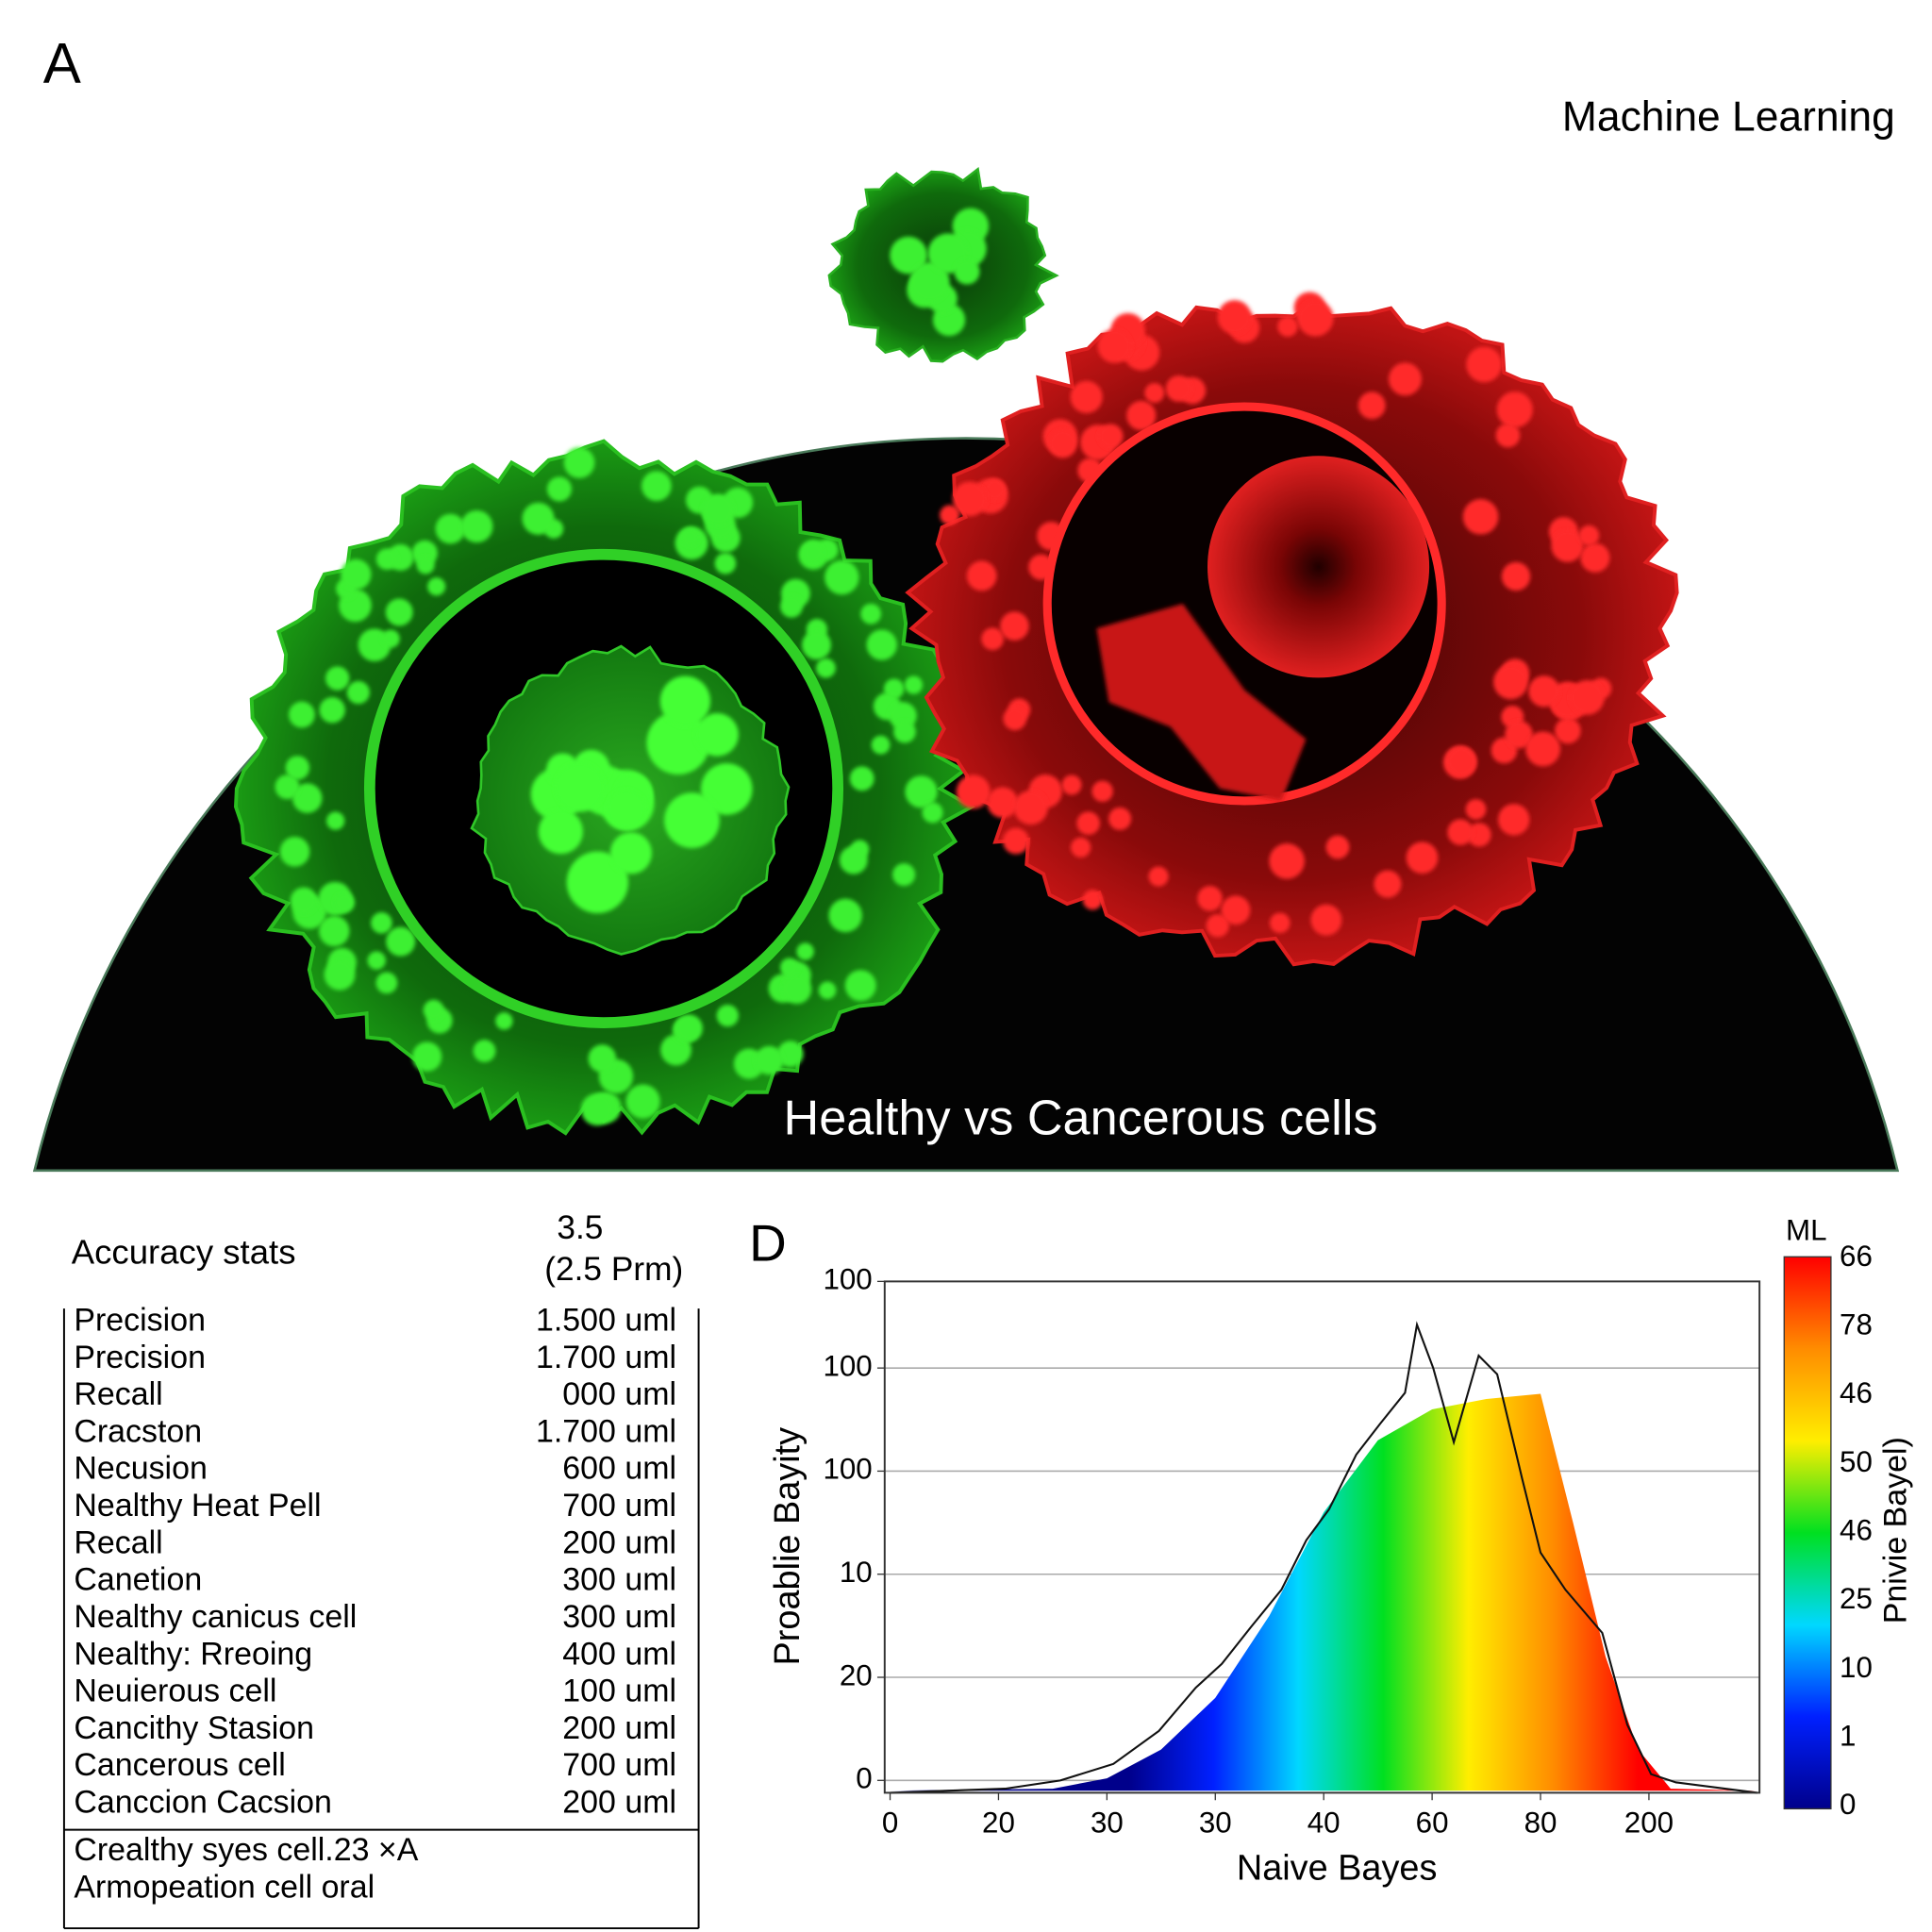 Image resolution: width=1932 pixels, height=1932 pixels. Describe the element at coordinates (118, 1542) in the screenshot. I see `row-label: Recall` at that location.